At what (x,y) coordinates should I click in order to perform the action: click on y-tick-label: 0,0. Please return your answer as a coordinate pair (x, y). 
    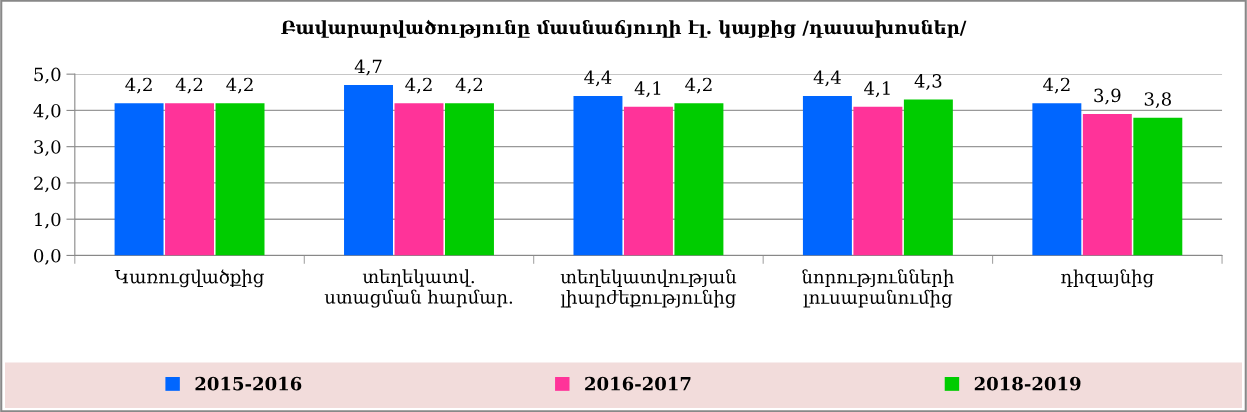
    Looking at the image, I should click on (47, 256).